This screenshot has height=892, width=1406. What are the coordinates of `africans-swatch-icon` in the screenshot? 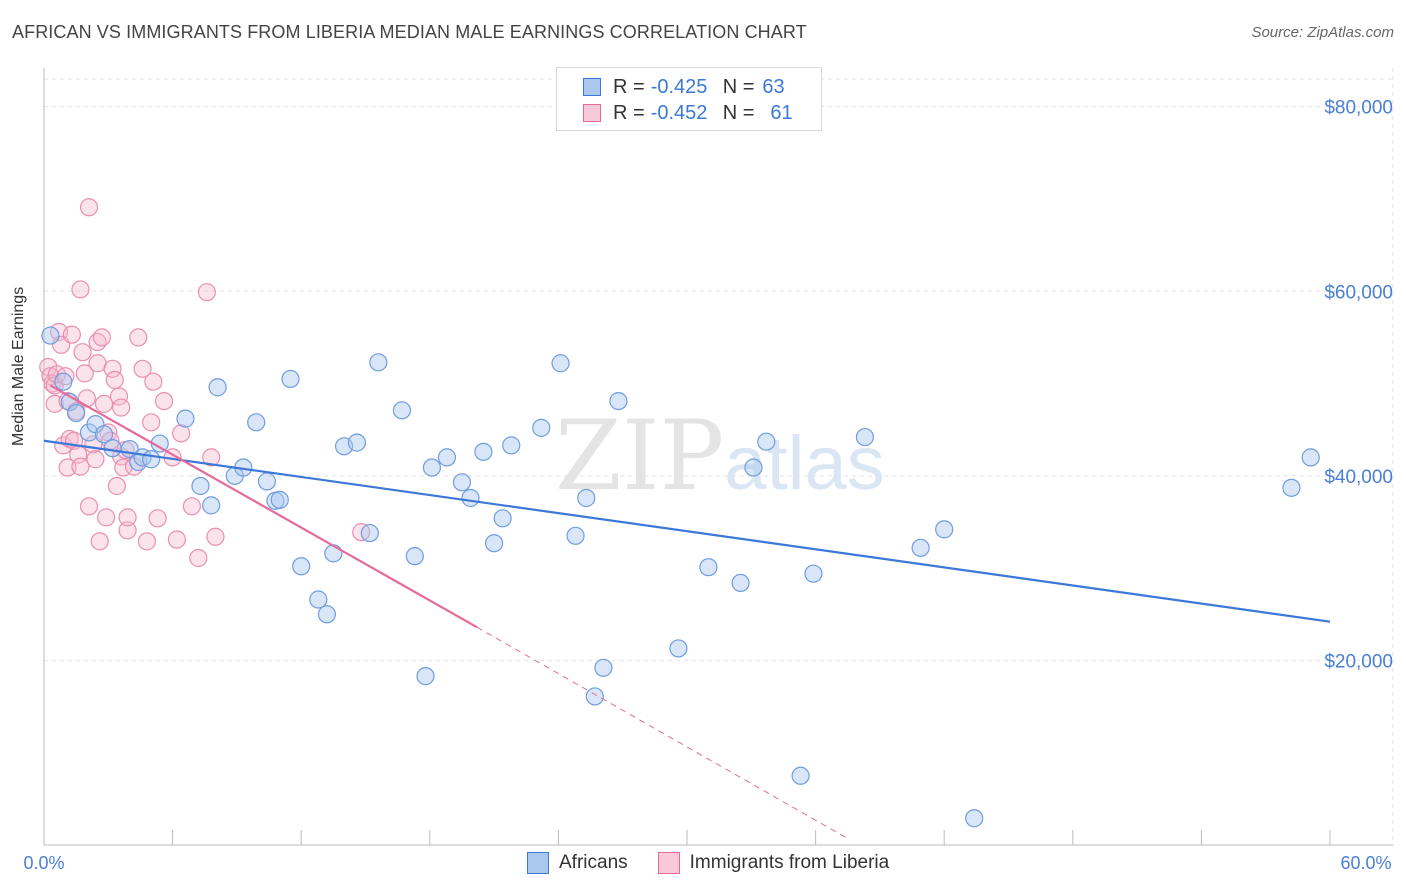 It's located at (592, 87).